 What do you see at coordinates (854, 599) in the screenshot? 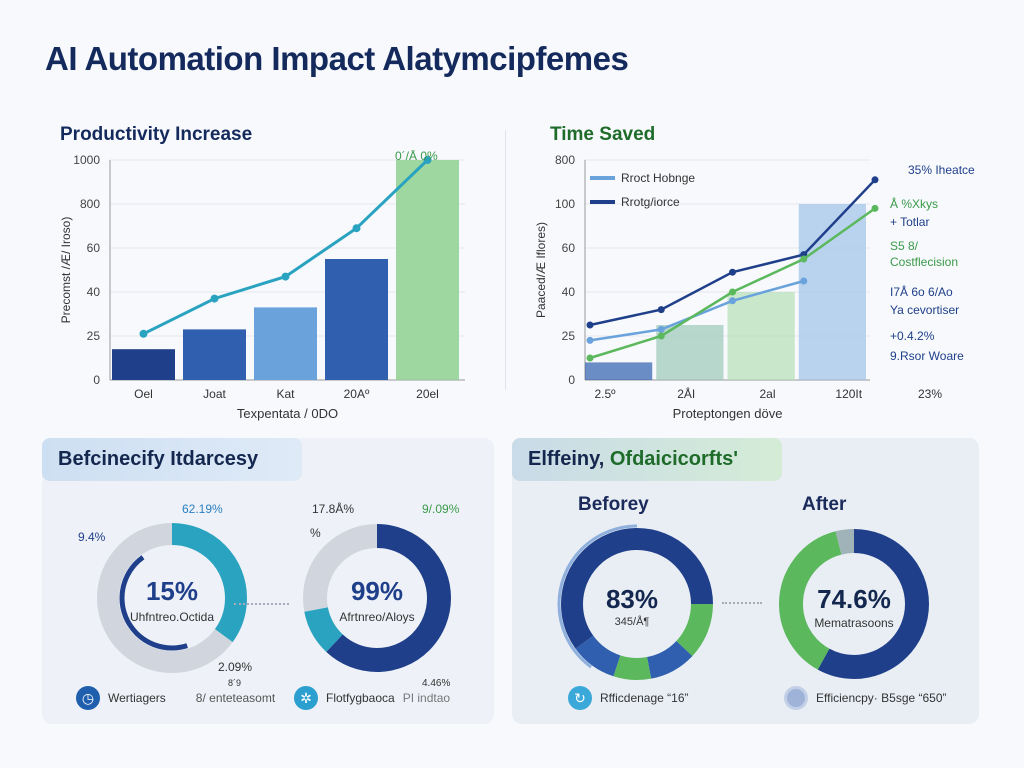
I see `after-value: 74.6%` at bounding box center [854, 599].